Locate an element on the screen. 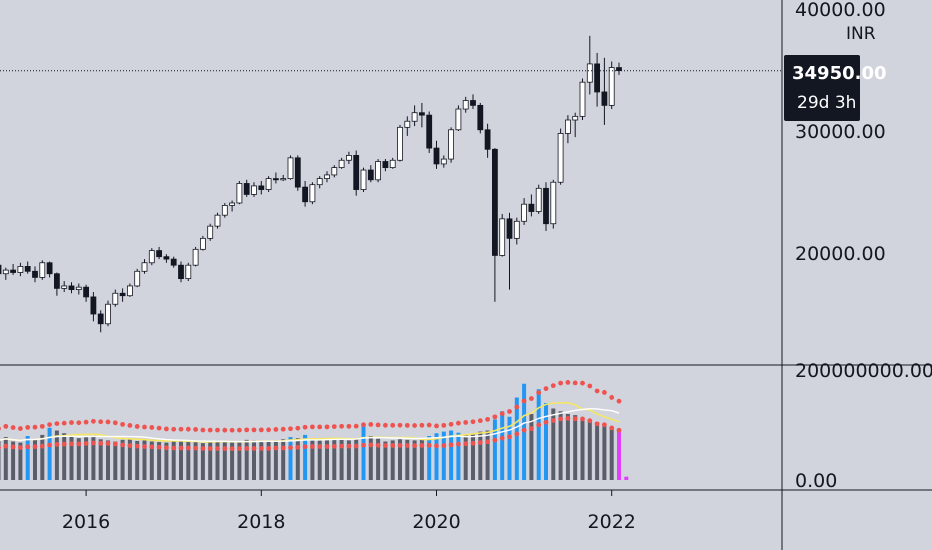 The image size is (932, 550). volume-axis: 200000000.00 0.00 is located at coordinates (863, 426).